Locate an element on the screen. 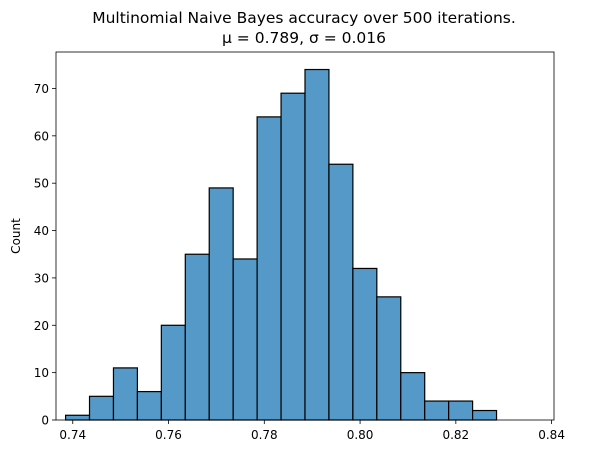  y-tick-label: 70 is located at coordinates (41, 89).